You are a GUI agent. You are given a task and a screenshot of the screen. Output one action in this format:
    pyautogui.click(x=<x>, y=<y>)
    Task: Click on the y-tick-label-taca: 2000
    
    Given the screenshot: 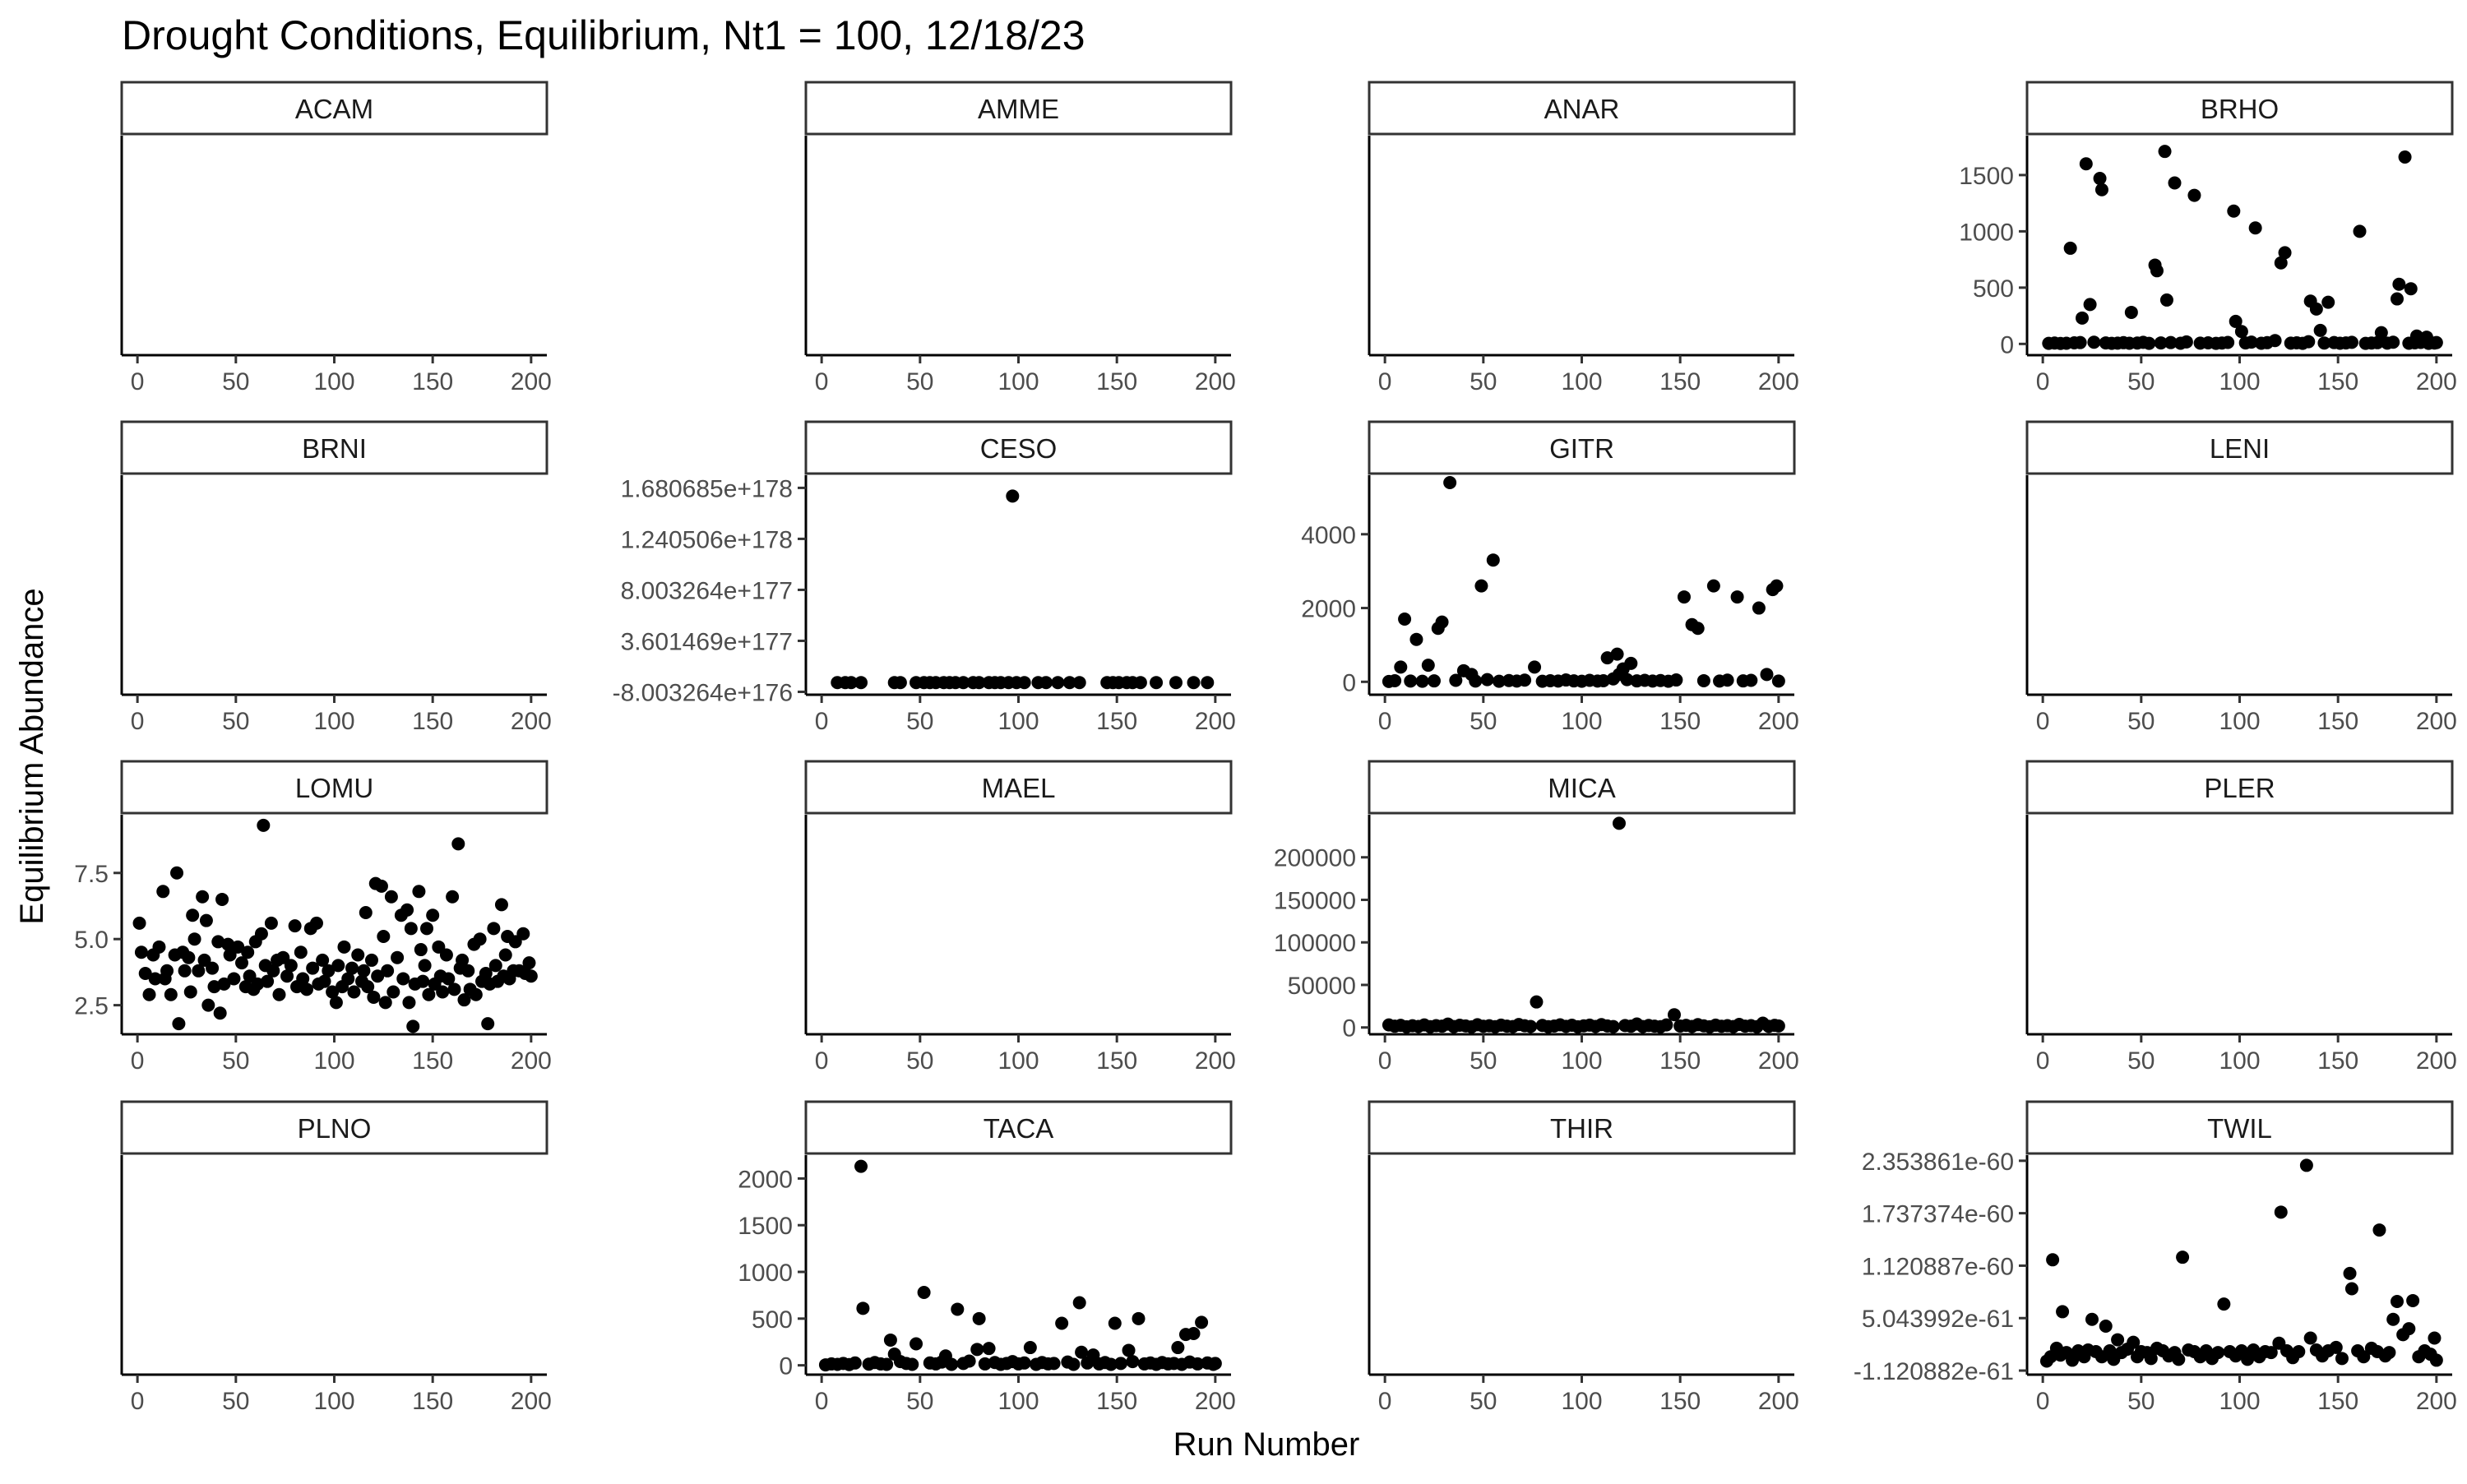 What is the action you would take?
    pyautogui.click(x=765, y=1180)
    